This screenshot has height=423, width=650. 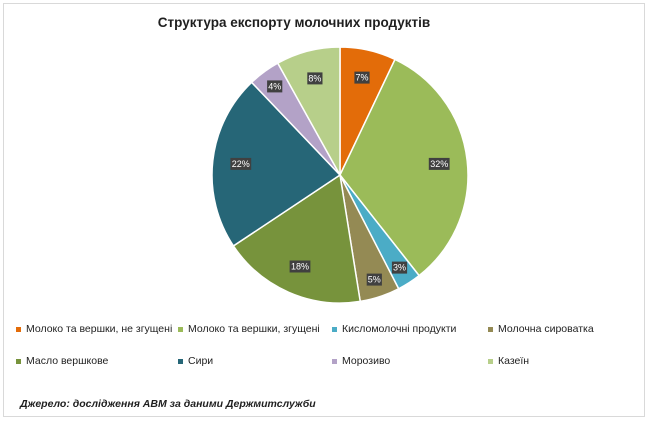 I want to click on legend-item-casein: Казеїн, so click(x=508, y=361).